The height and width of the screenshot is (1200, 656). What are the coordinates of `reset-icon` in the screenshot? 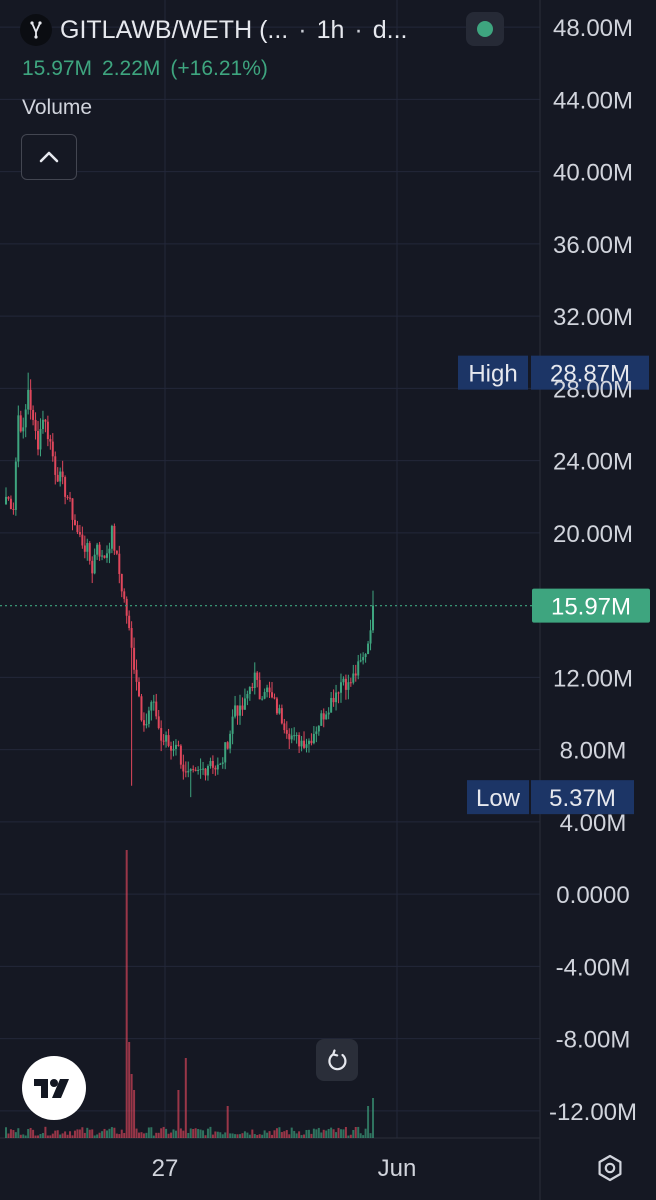 It's located at (337, 1060).